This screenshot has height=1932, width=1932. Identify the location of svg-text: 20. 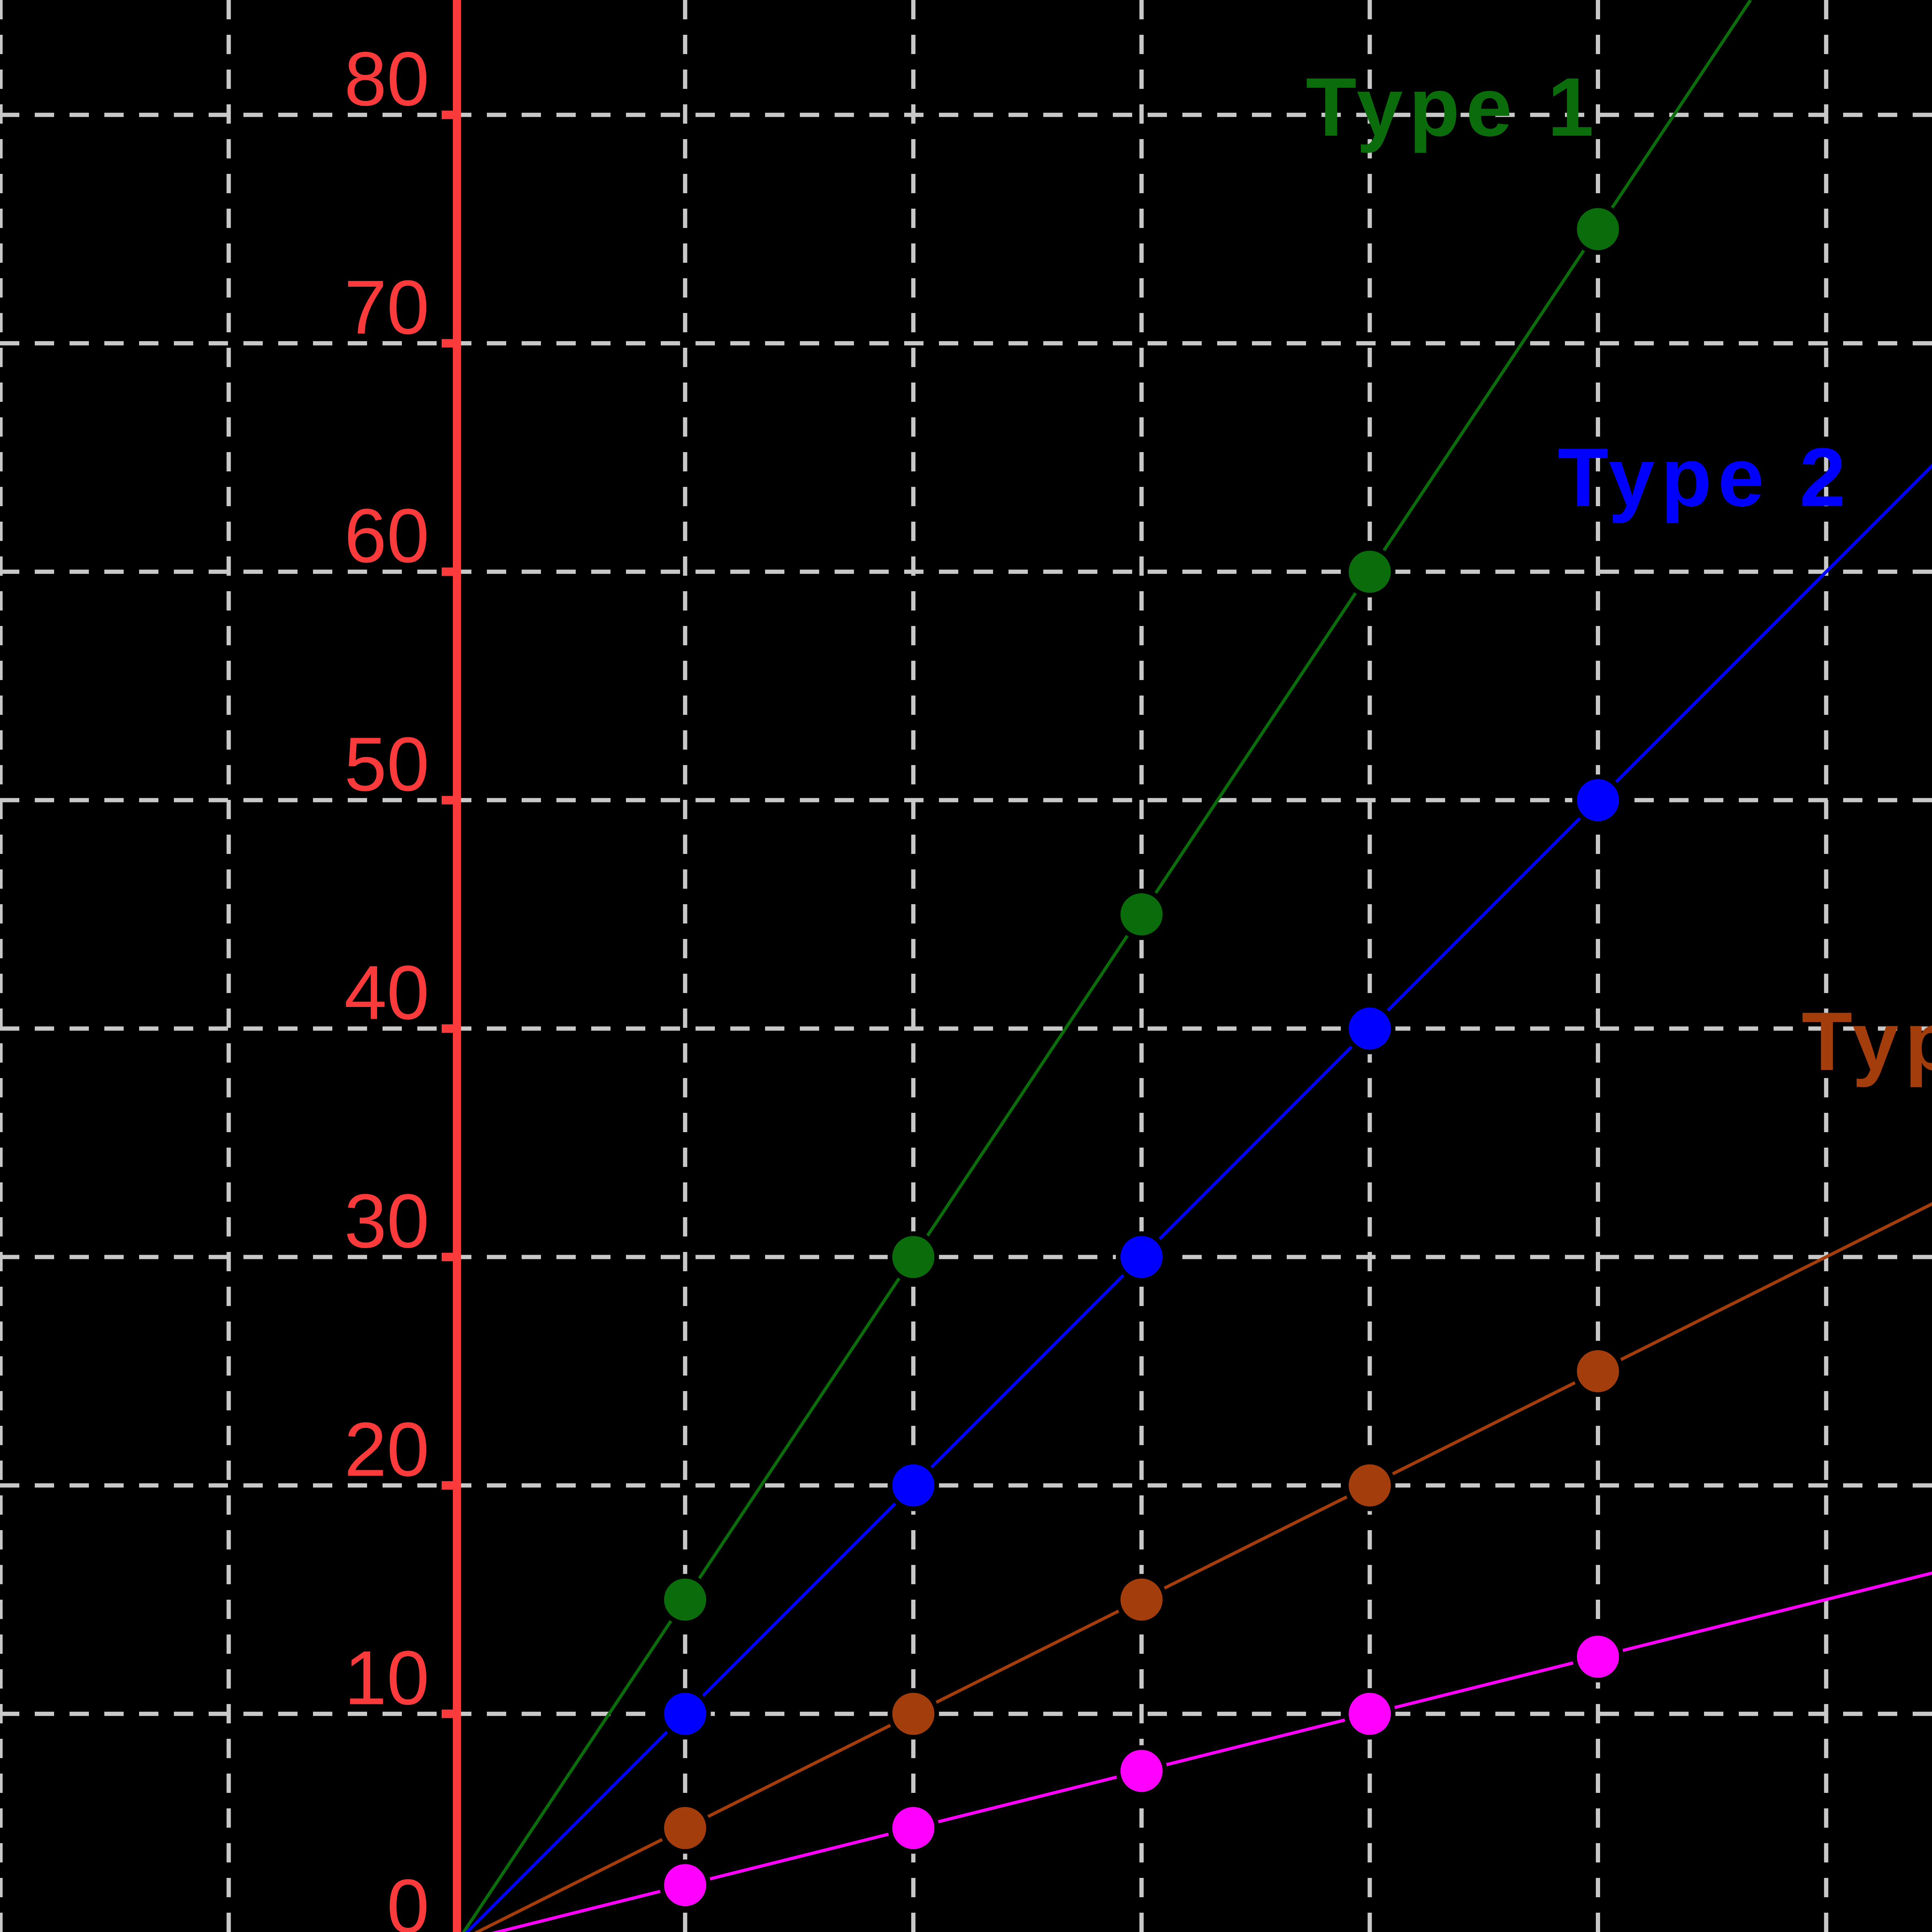
(387, 1449).